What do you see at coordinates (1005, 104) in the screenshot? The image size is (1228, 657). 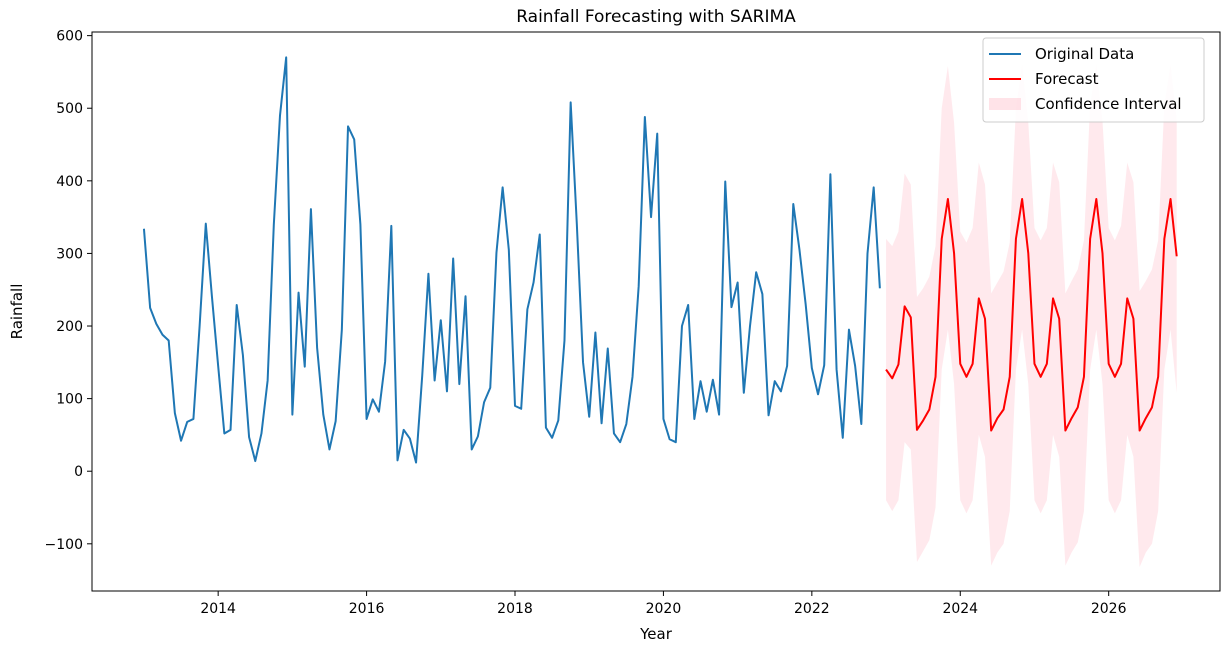 I see `legend-swatch-confidence-interval` at bounding box center [1005, 104].